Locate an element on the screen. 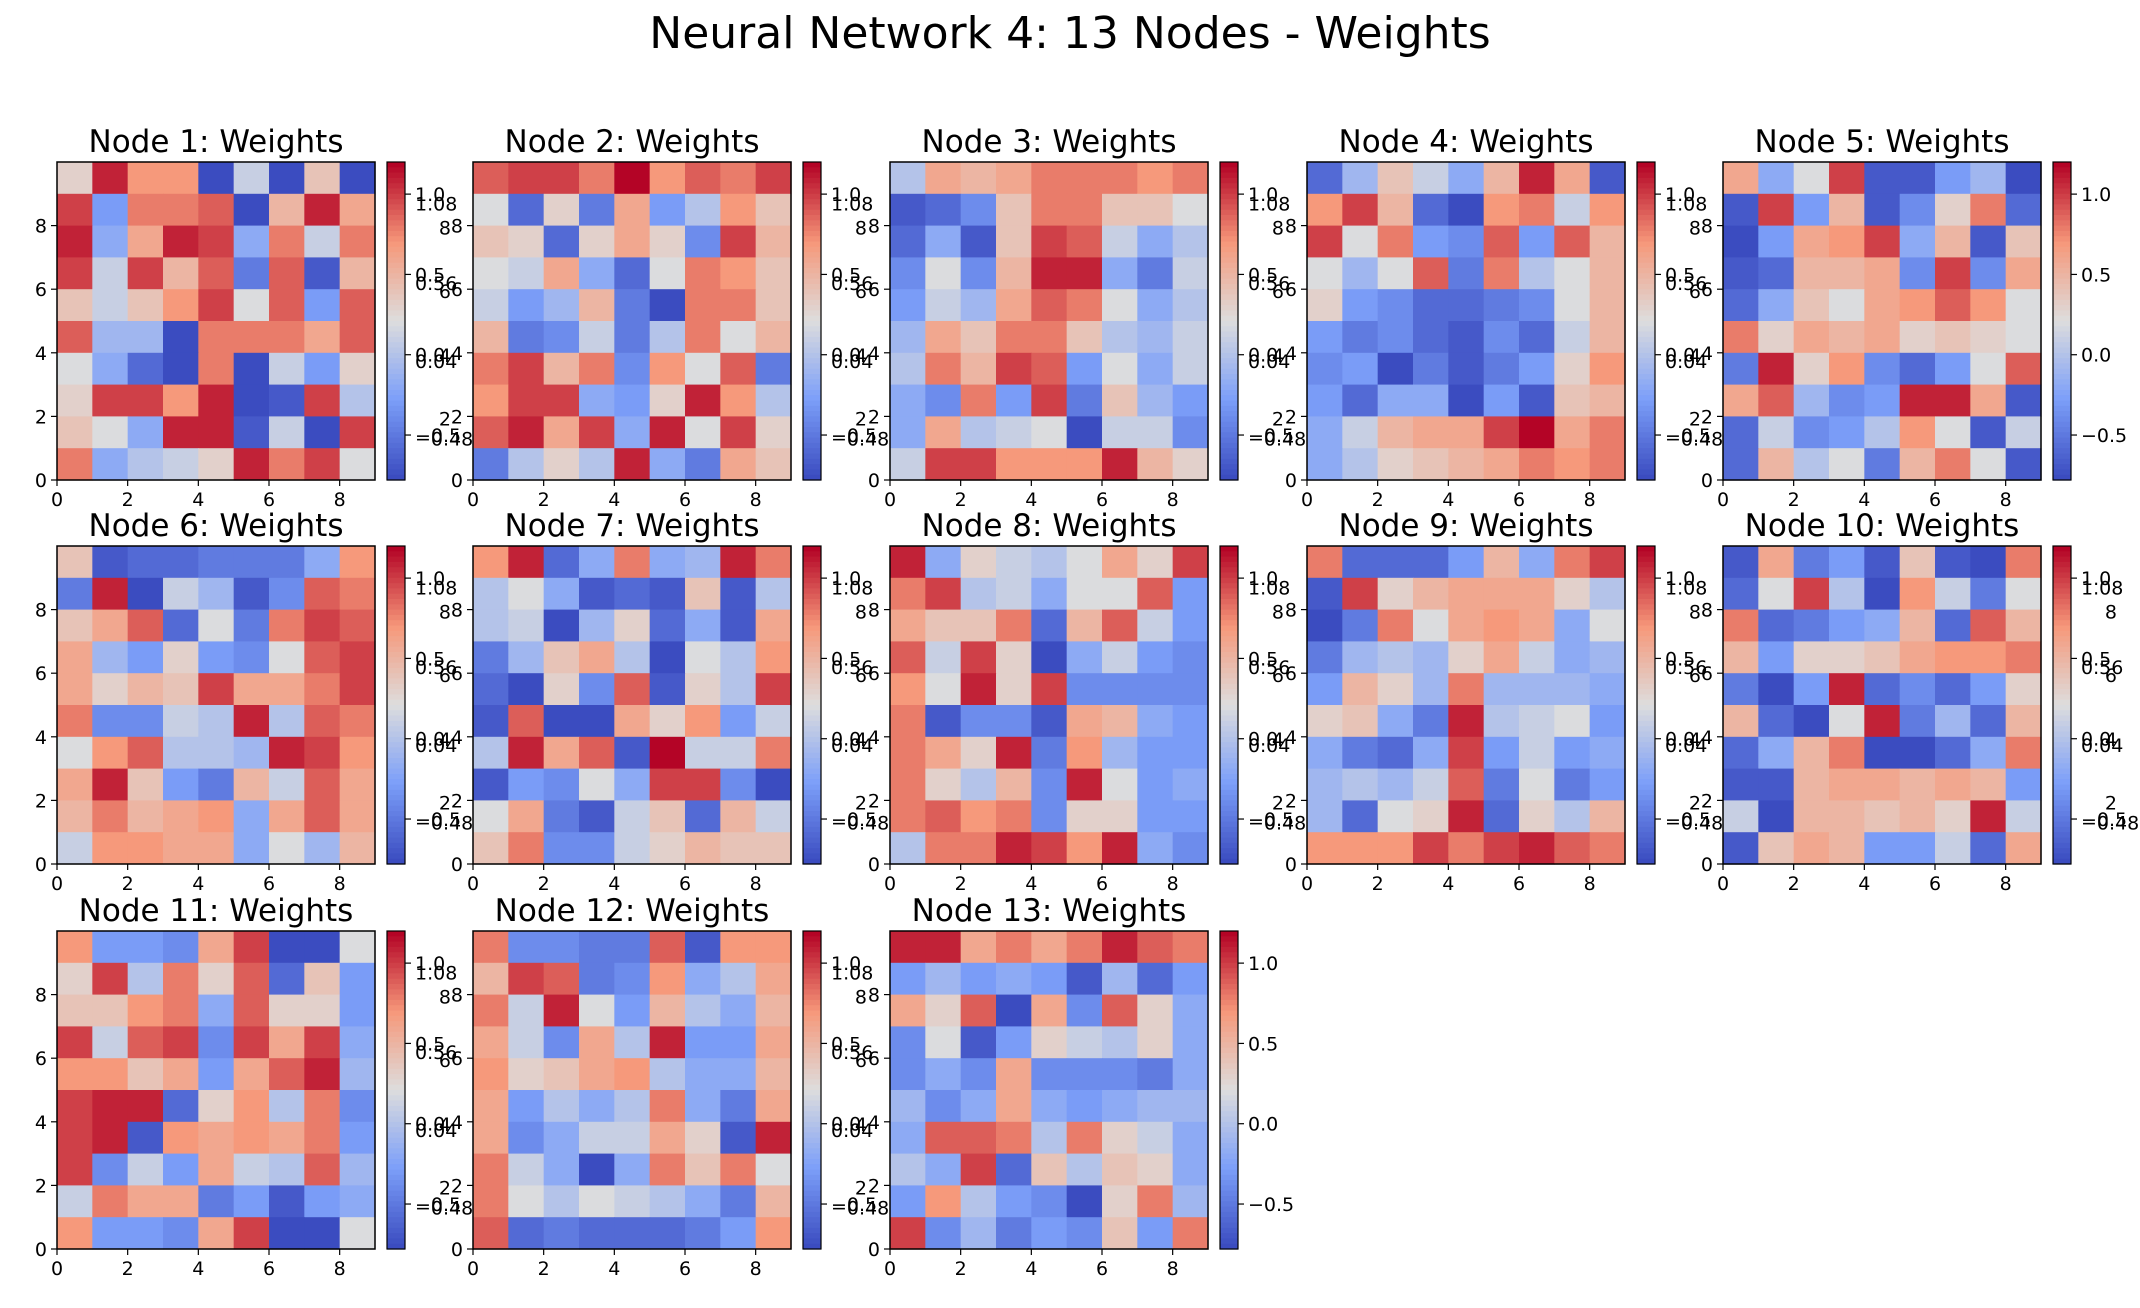  panel-title: Node 9: Weights is located at coordinates (1466, 526).